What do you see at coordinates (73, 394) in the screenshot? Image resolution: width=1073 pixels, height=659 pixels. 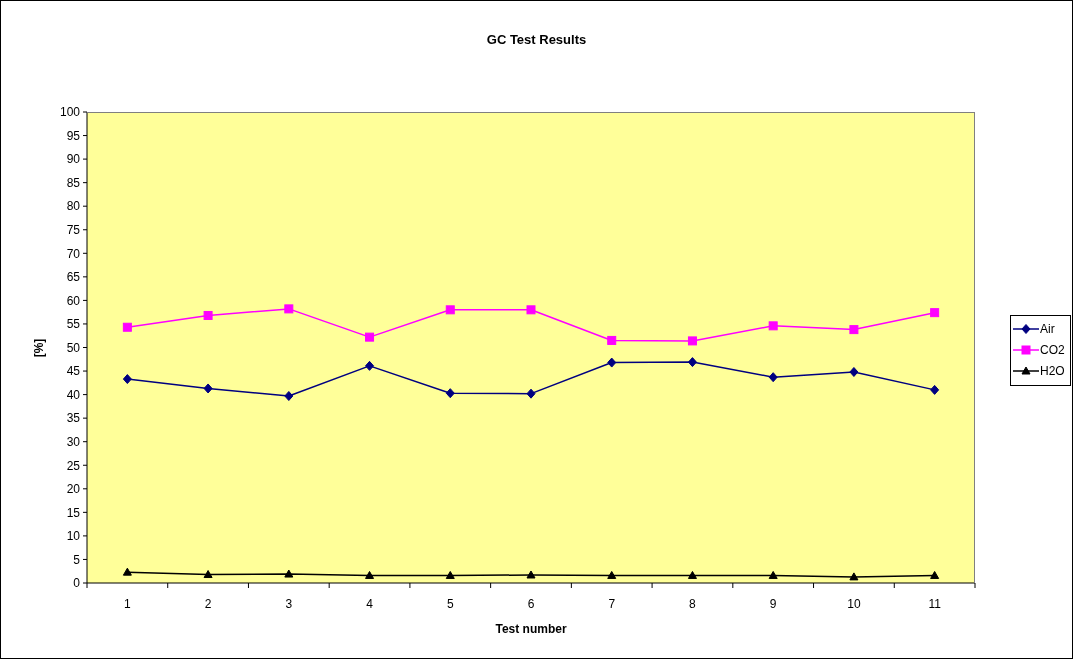 I see `y-tick-label: 40` at bounding box center [73, 394].